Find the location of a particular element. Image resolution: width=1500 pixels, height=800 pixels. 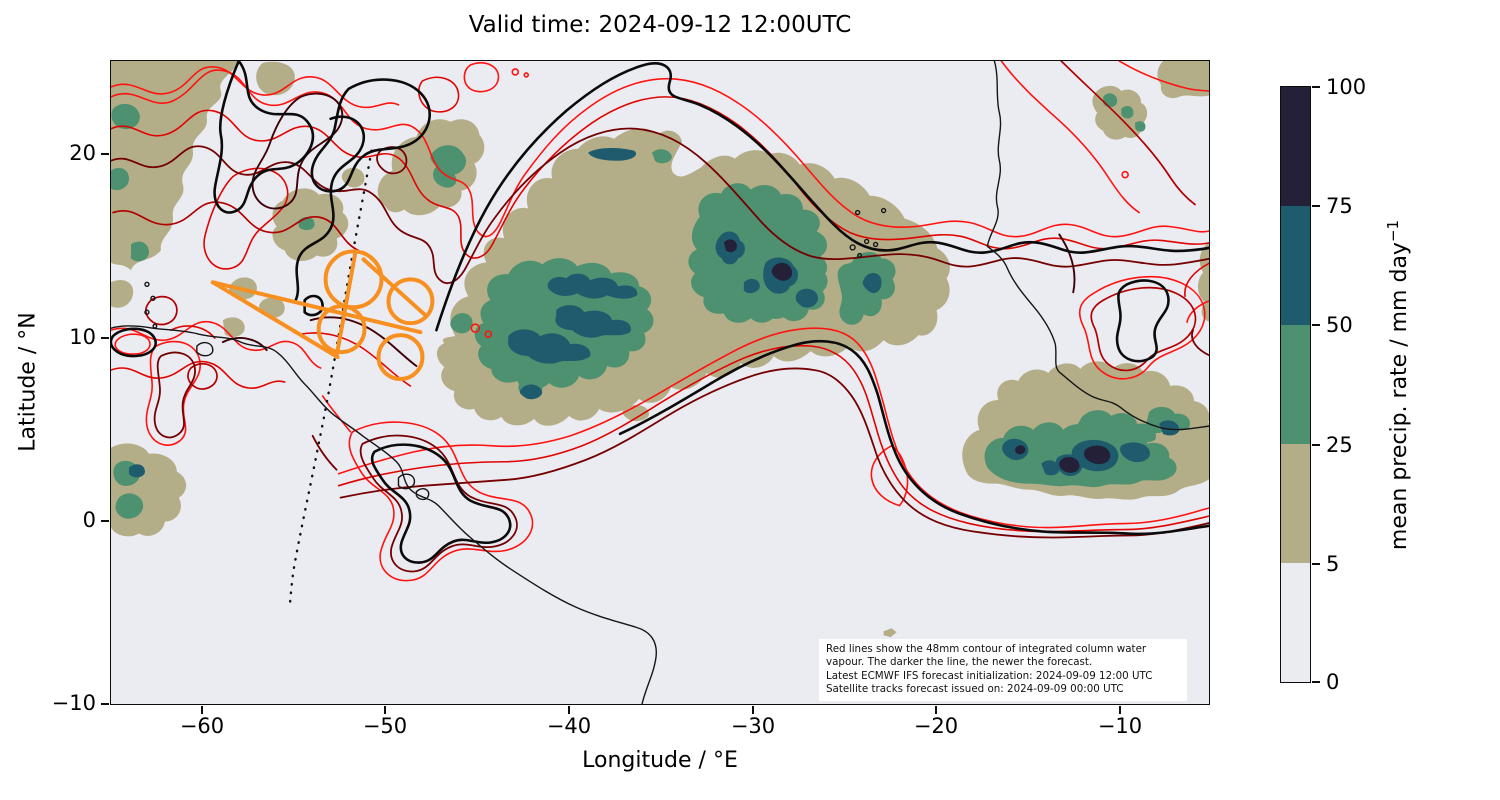

x-axis-label: Longitude / °E is located at coordinates (660, 760).